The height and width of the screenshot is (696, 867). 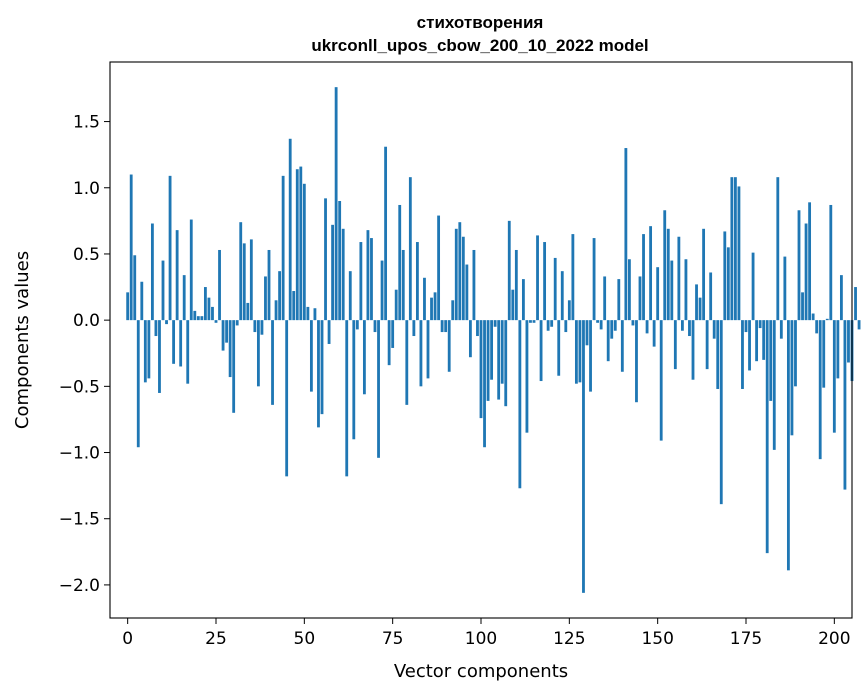 What do you see at coordinates (216, 639) in the screenshot?
I see `x-tick-label: 25` at bounding box center [216, 639].